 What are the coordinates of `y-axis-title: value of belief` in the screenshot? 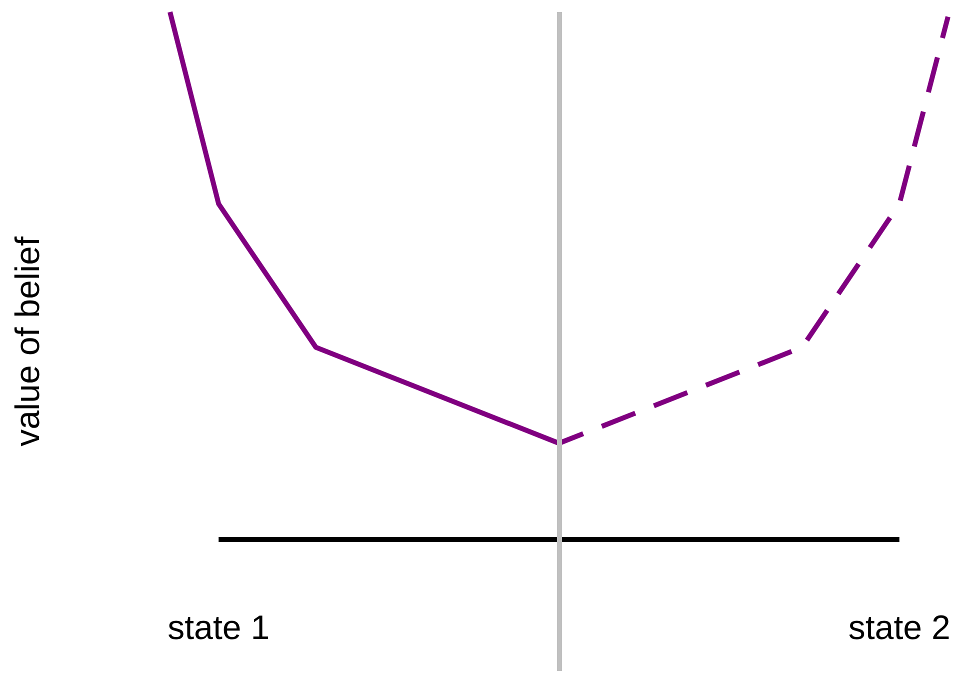 It's located at (28, 341).